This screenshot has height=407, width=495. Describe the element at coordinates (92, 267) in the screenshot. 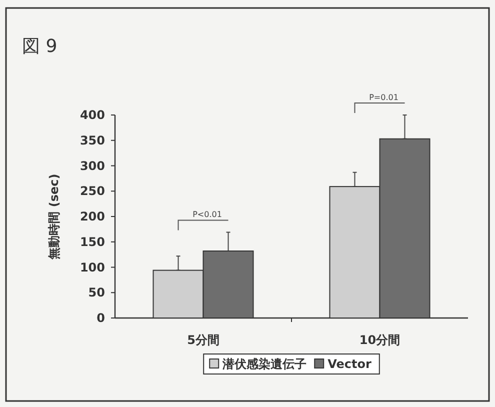

I see `y-tick-label: 100` at that location.